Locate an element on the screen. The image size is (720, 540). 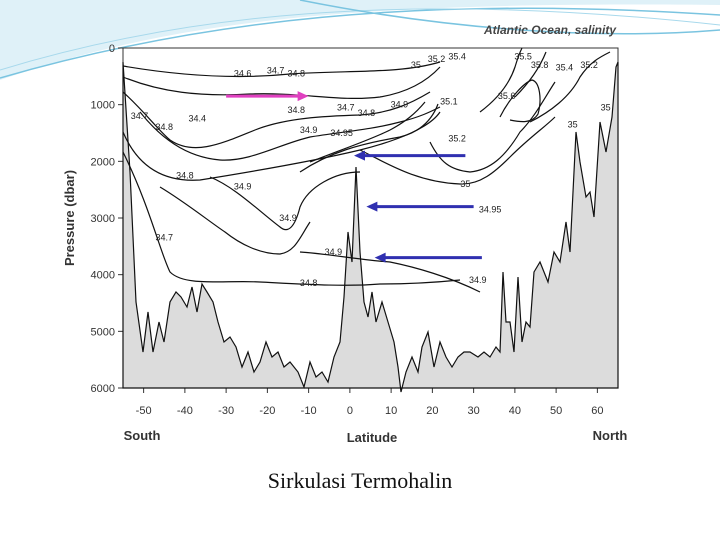
x-axis-title: Latitude is located at coordinates (372, 437).